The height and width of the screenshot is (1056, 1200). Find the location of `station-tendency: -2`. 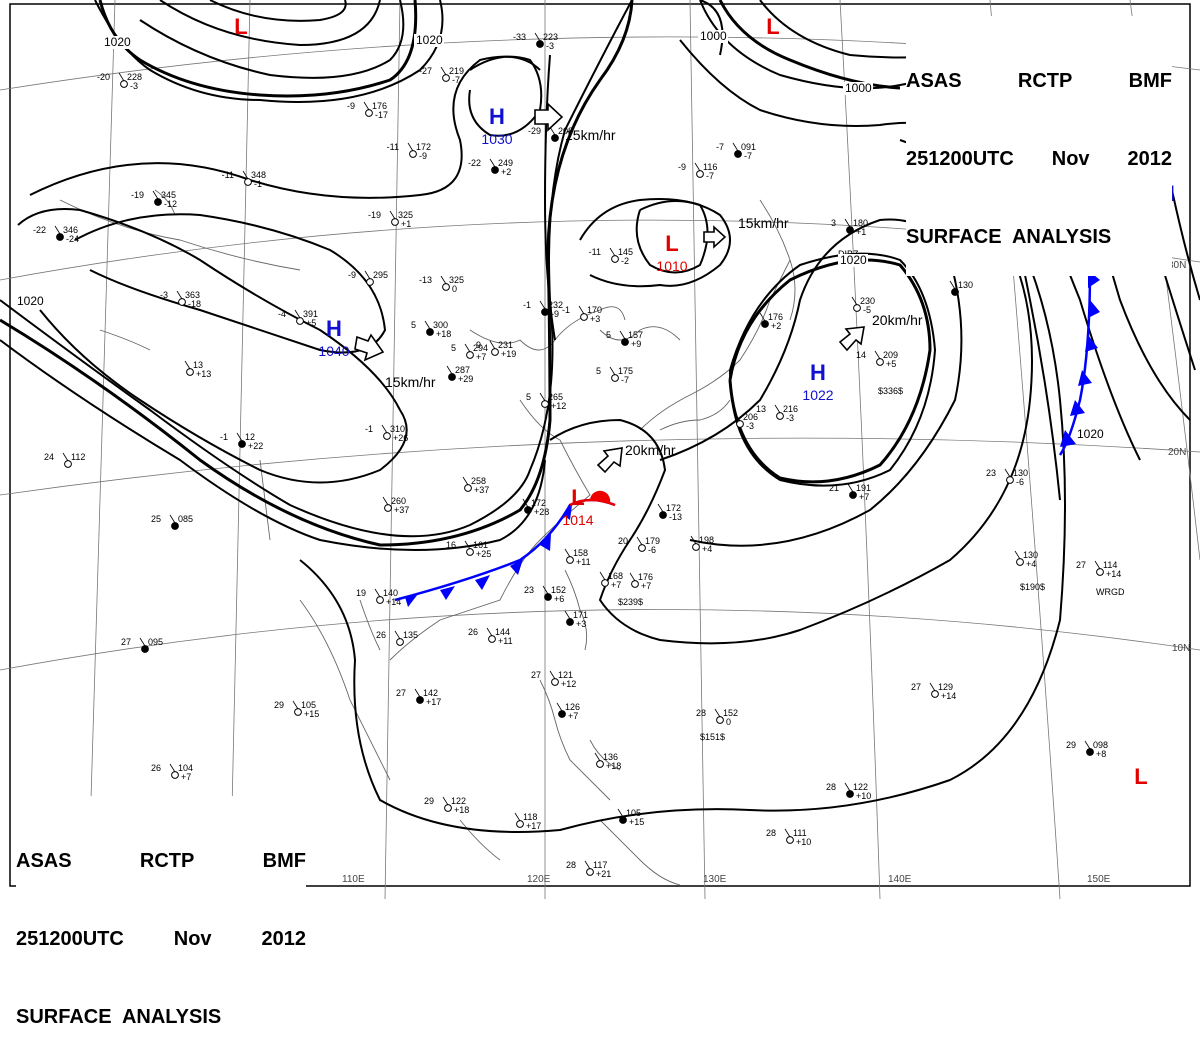

station-tendency: -2 is located at coordinates (625, 261).